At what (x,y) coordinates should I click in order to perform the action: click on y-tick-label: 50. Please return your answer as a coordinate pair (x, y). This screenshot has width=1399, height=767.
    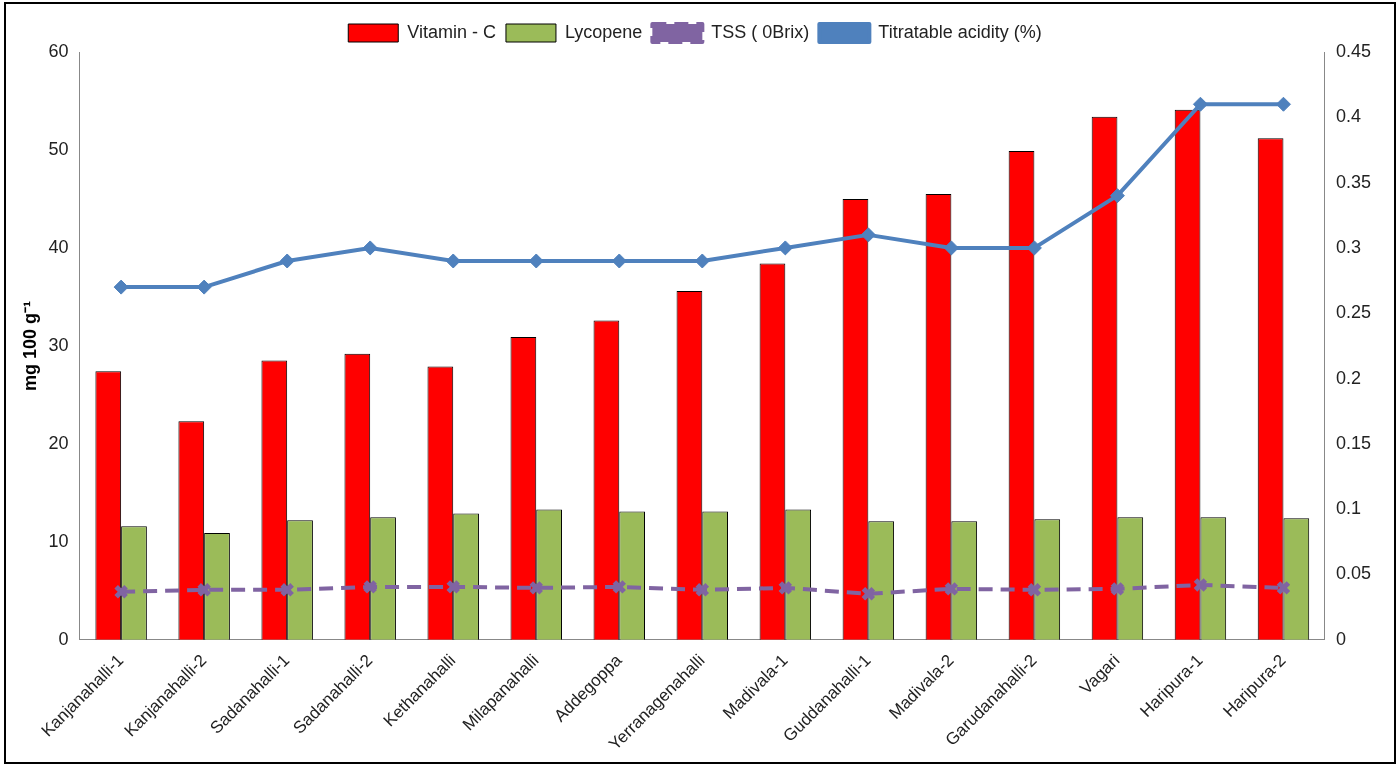
    Looking at the image, I should click on (58, 148).